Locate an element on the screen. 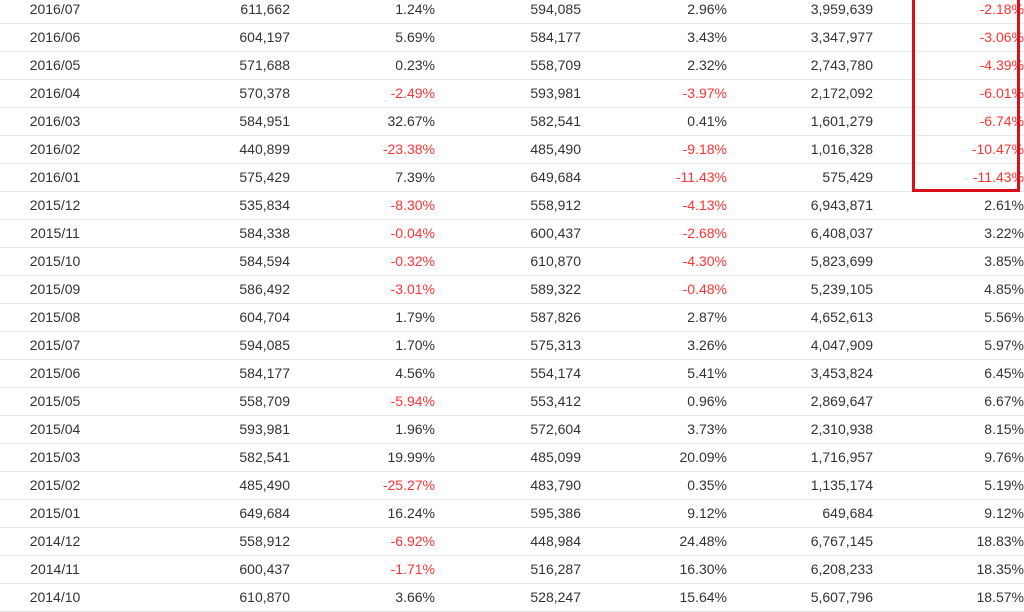  cumulative-cell: 1,135,174 is located at coordinates (800, 485).